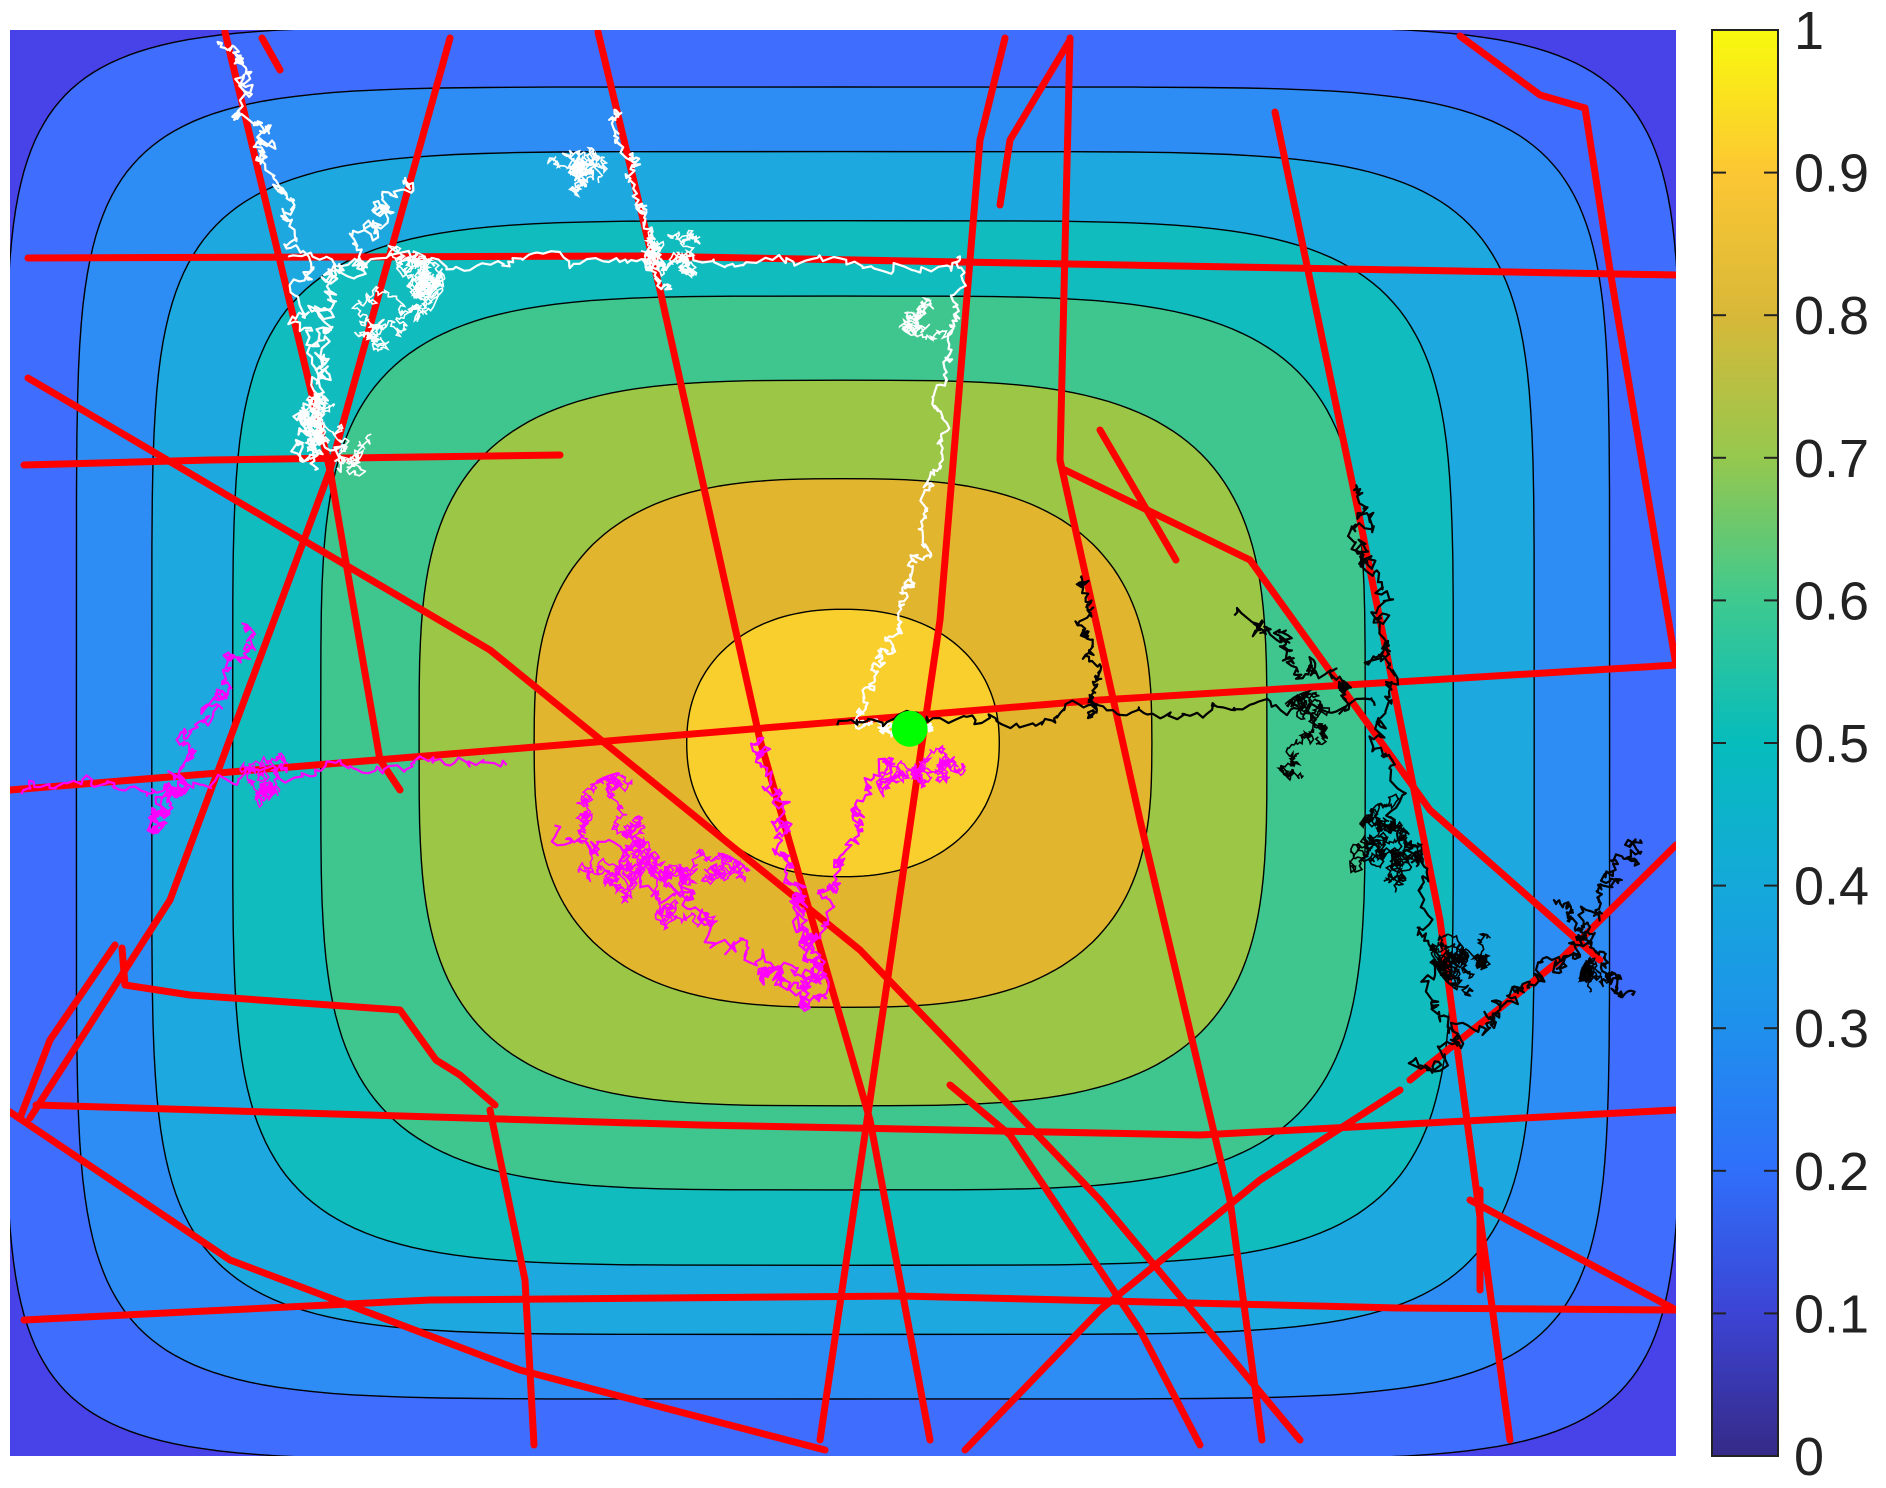  I want to click on colorbar-tick-label: 1, so click(1809, 31).